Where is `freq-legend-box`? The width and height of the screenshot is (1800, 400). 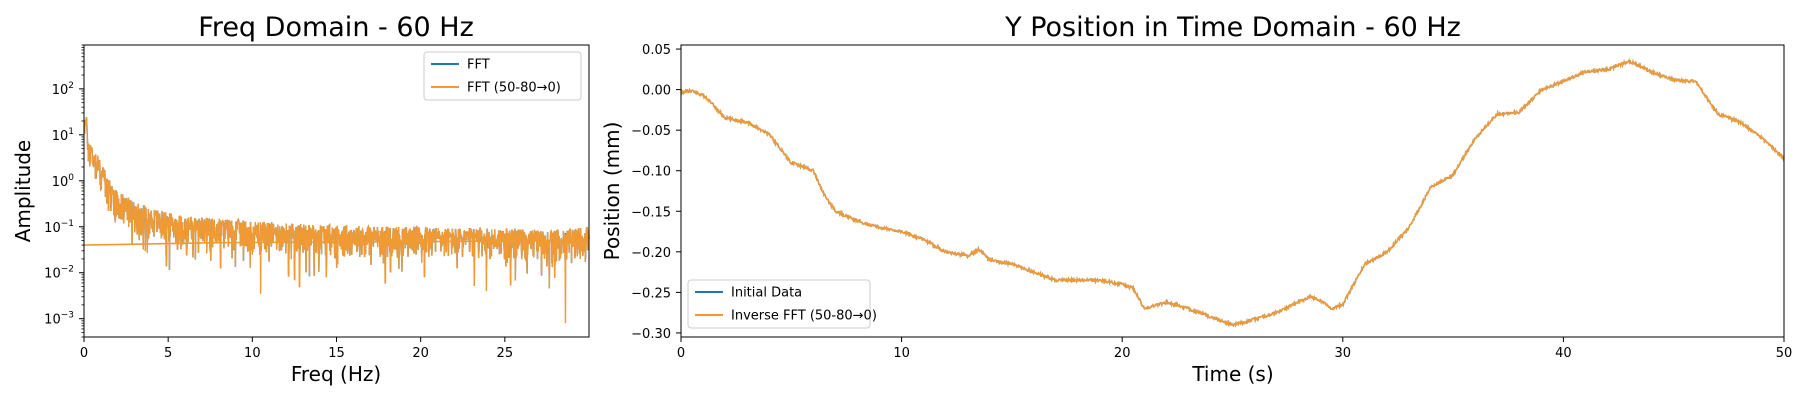 freq-legend-box is located at coordinates (502, 76).